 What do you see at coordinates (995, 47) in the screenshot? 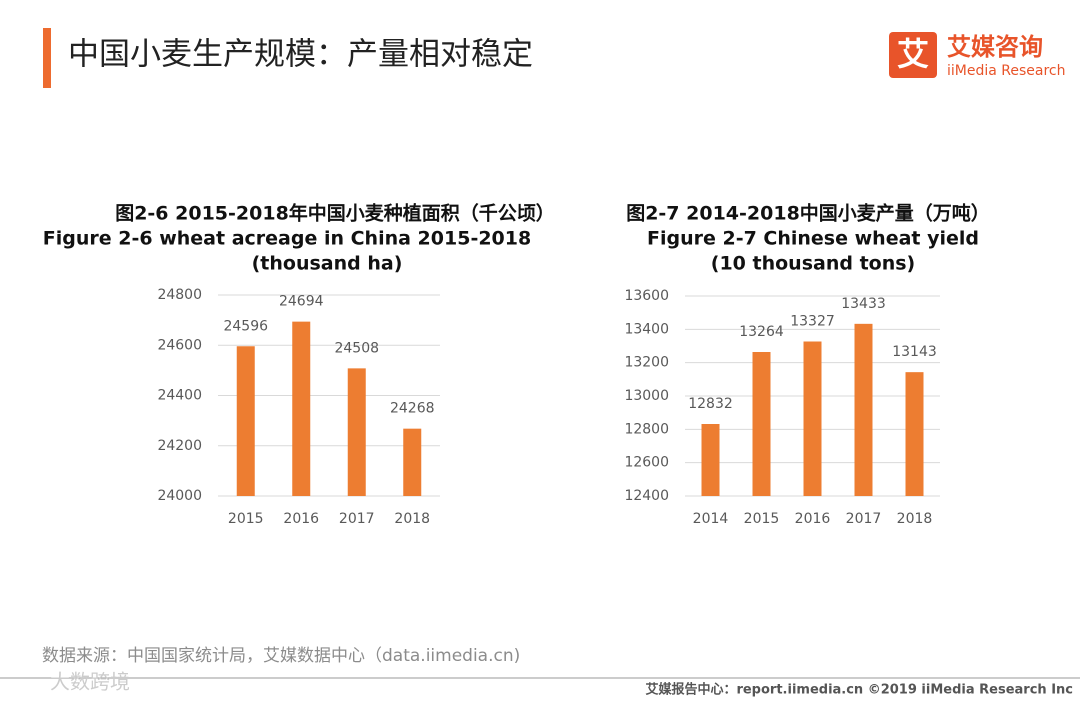
I see `logo-name: 艾媒咨询` at bounding box center [995, 47].